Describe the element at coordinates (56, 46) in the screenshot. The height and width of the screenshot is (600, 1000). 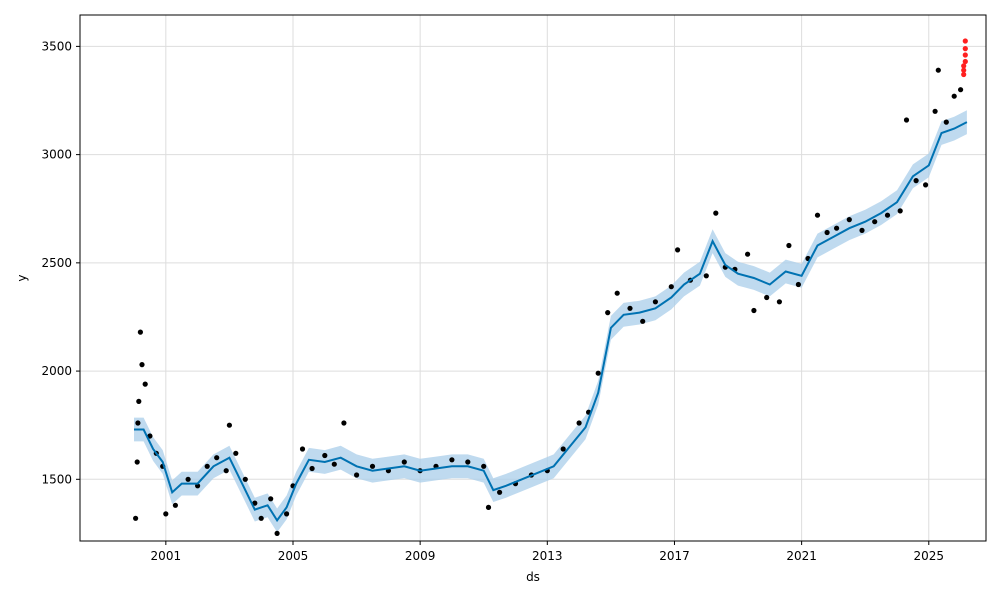
I see `y-tick-label: 3500` at that location.